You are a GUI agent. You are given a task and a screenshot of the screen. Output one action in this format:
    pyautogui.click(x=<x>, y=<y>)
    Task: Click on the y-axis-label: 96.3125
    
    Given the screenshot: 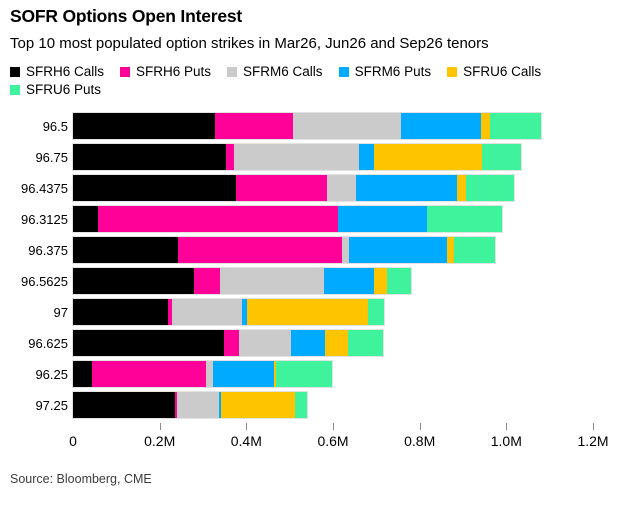 What is the action you would take?
    pyautogui.click(x=44, y=219)
    